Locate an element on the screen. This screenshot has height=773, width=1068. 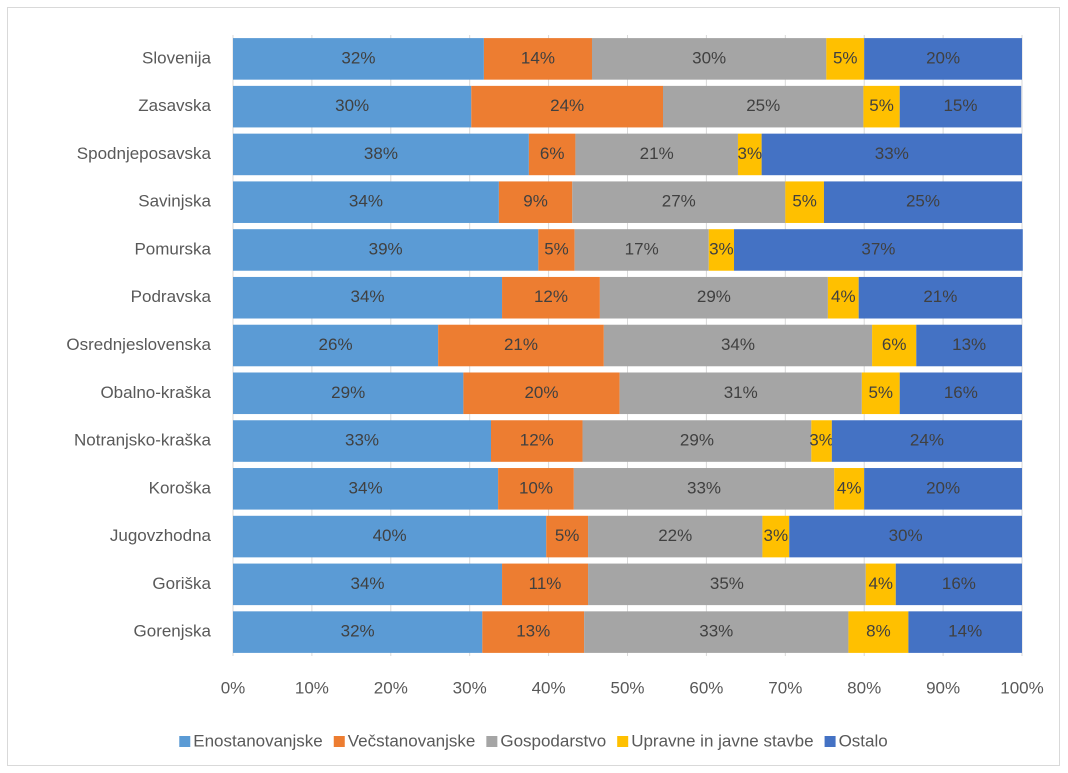
legend-label: Ostalo is located at coordinates (863, 740).